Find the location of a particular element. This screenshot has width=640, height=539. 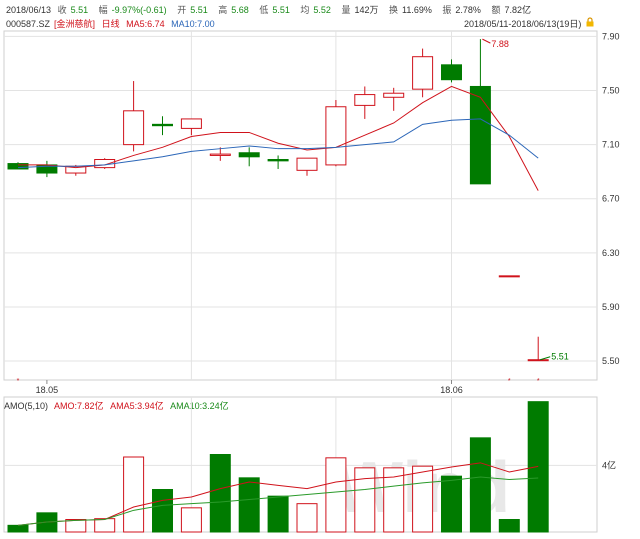

lock-icon is located at coordinates (590, 22).